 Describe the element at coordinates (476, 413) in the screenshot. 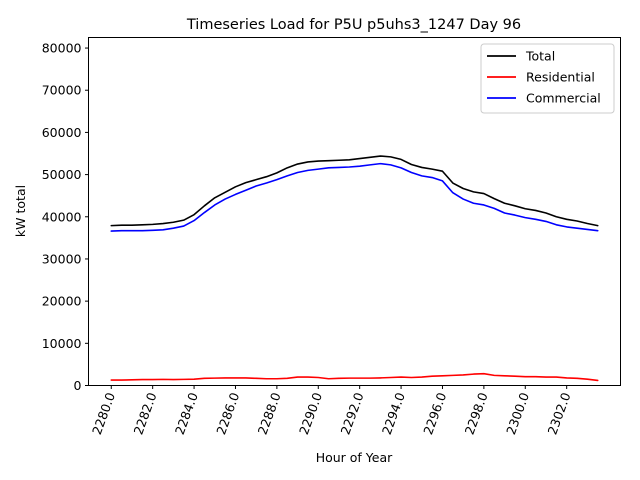

I see `x-tick-label: 2298.0` at that location.